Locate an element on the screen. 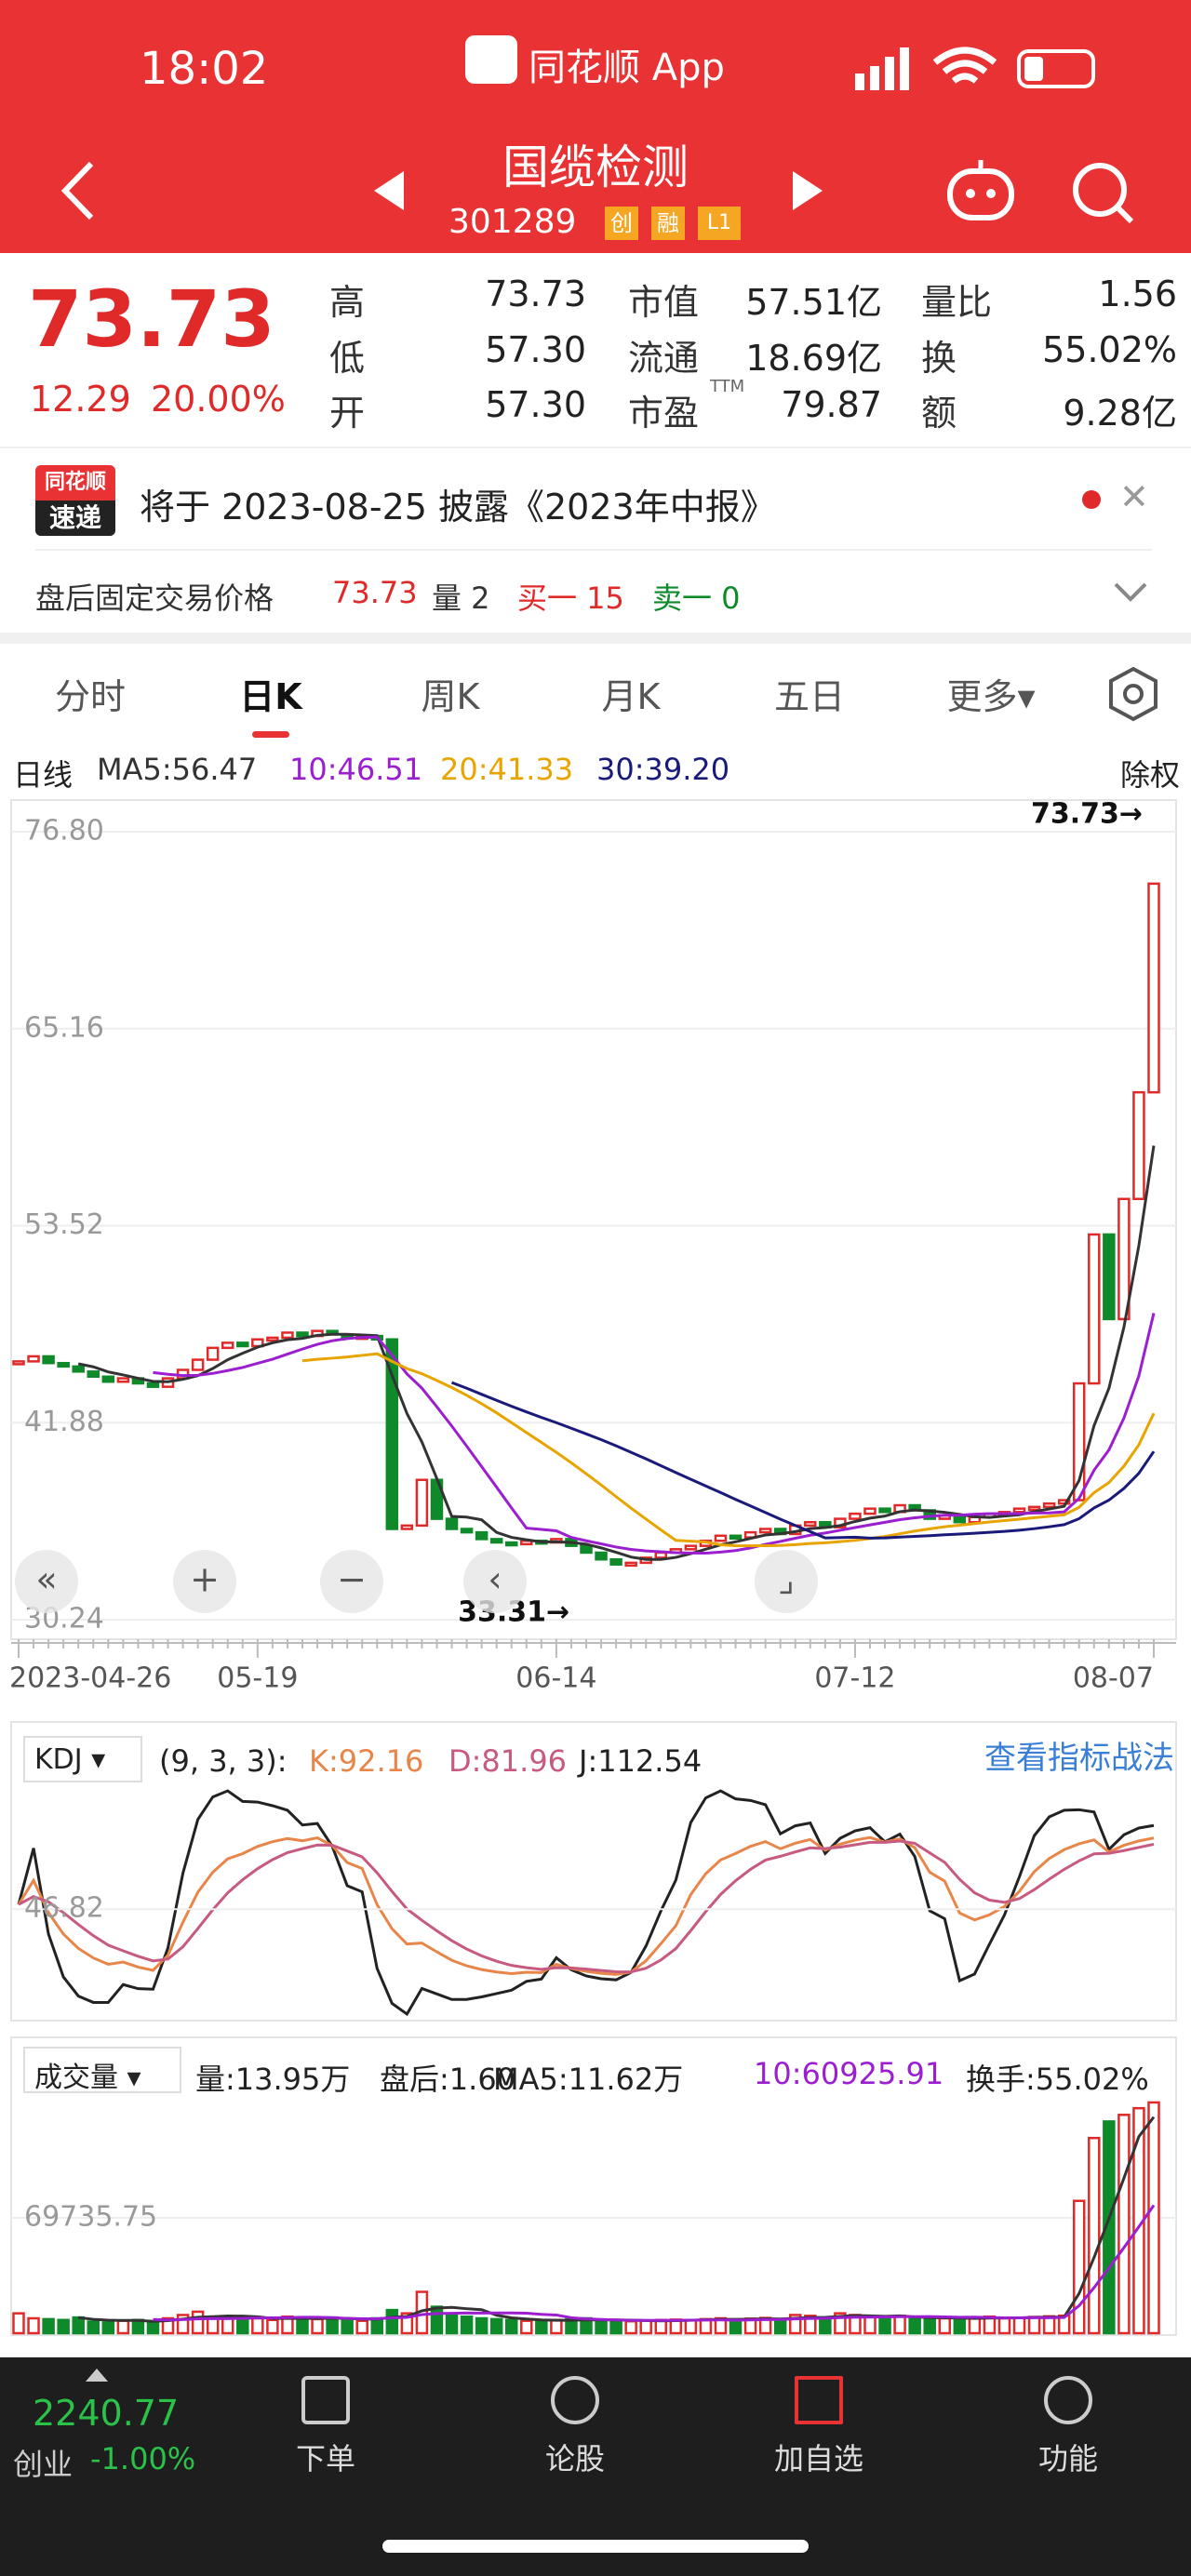  kdj-select: KDJ ▾ is located at coordinates (82, 1759).